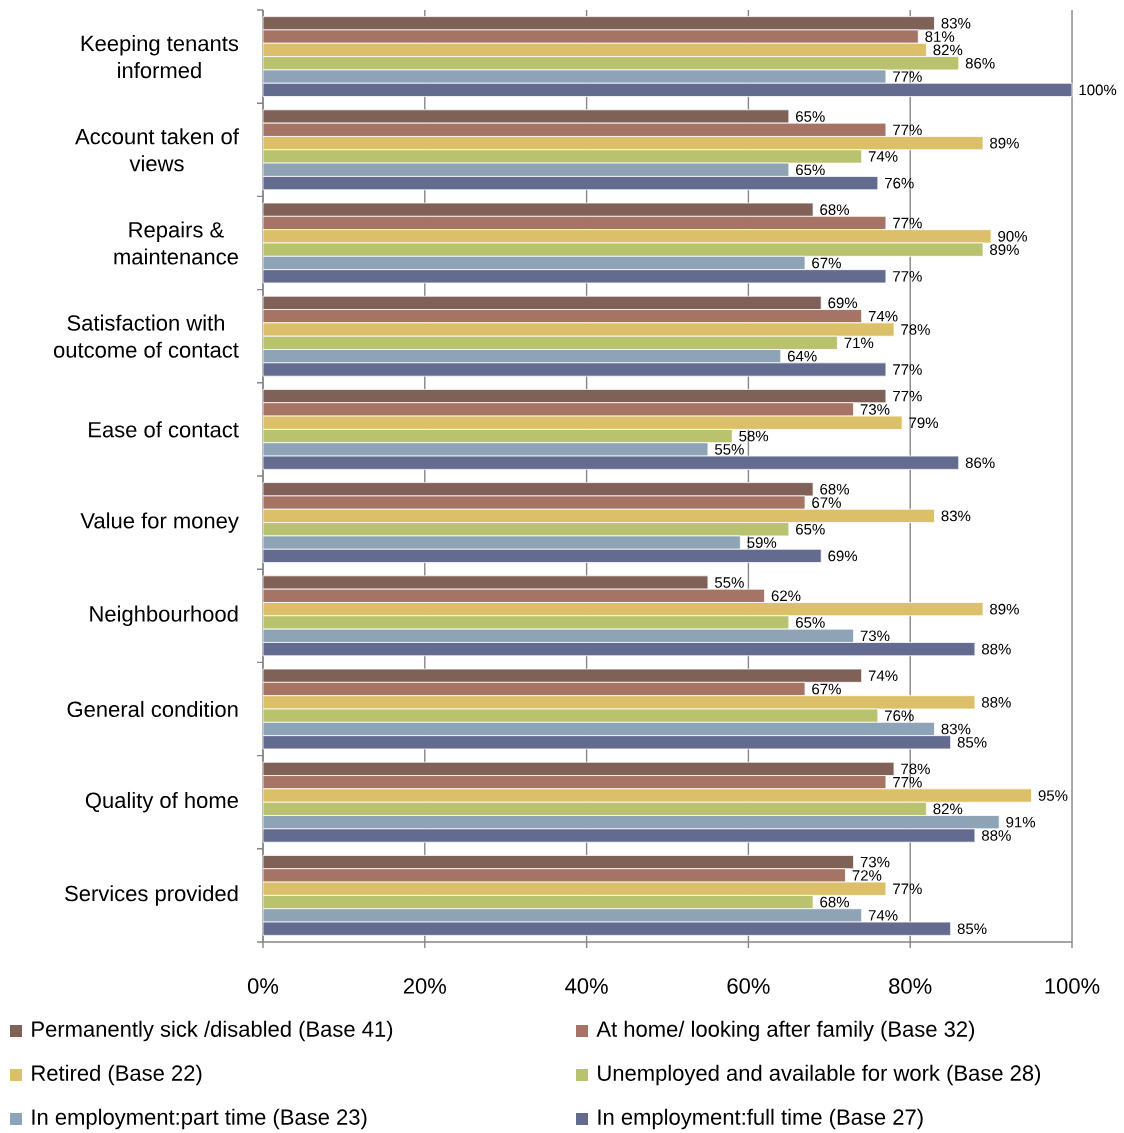 The width and height of the screenshot is (1124, 1133). Describe the element at coordinates (117, 1075) in the screenshot. I see `legend-label: Retired (Base 22)` at that location.